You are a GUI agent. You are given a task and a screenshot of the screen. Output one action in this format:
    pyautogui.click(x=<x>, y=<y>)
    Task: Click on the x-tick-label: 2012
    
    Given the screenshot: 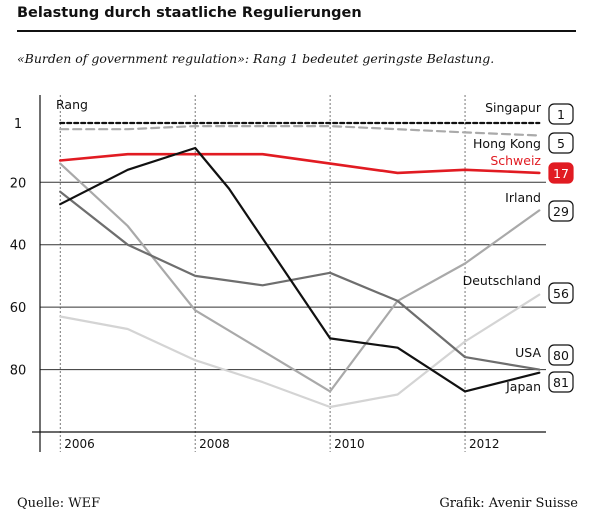 What is the action you would take?
    pyautogui.click(x=484, y=444)
    